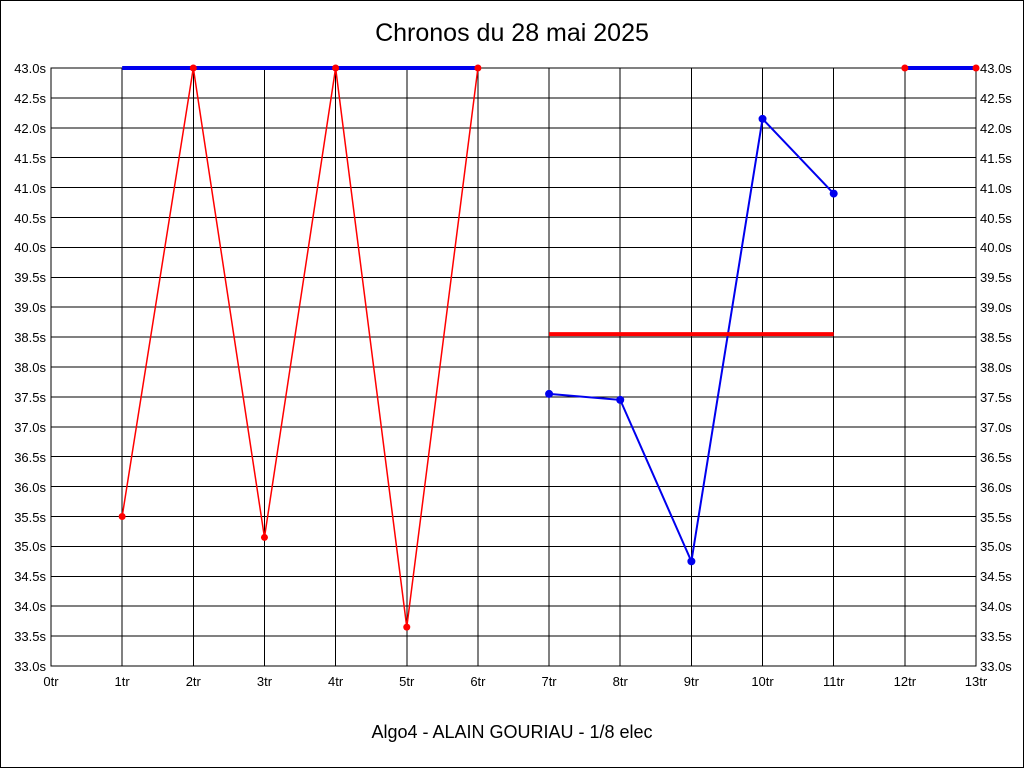  I want to click on y-tick-label-right: 35.5s, so click(996, 517).